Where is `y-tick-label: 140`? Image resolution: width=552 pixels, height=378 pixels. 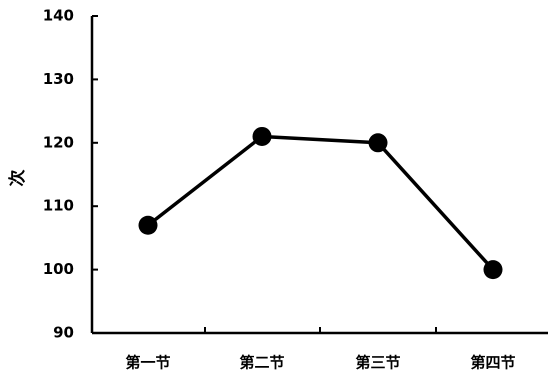
y-tick-label: 140 is located at coordinates (58, 16).